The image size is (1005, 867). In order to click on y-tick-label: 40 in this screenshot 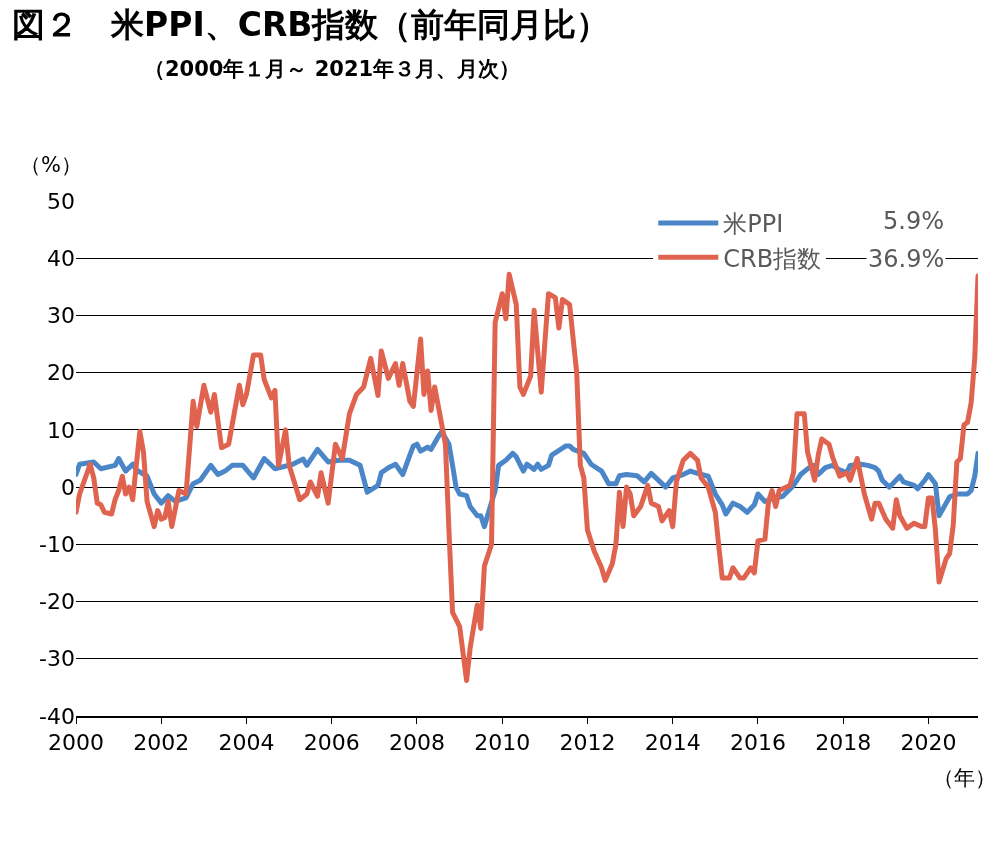, I will do `click(61, 258)`.